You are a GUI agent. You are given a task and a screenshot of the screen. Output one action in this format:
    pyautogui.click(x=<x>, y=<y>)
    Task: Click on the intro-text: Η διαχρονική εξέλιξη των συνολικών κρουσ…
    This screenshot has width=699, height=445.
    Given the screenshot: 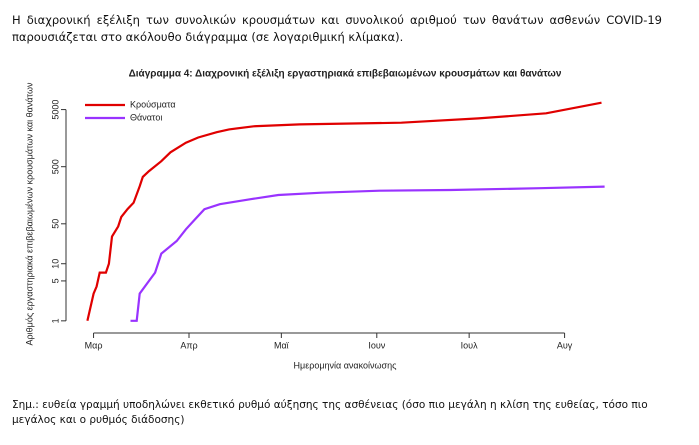 What is the action you would take?
    pyautogui.click(x=337, y=28)
    